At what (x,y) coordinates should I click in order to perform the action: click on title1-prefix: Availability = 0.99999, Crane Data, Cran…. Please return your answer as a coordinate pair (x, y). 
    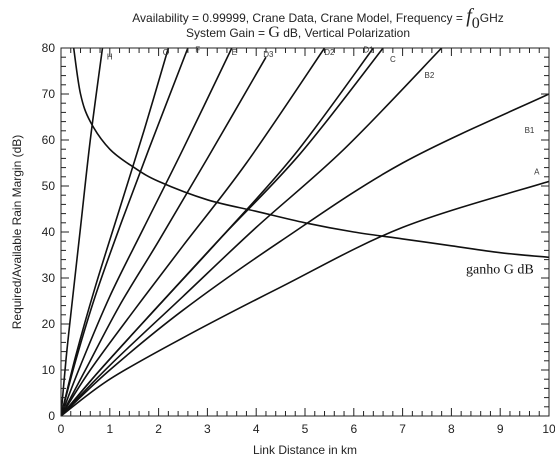
    Looking at the image, I should click on (299, 18).